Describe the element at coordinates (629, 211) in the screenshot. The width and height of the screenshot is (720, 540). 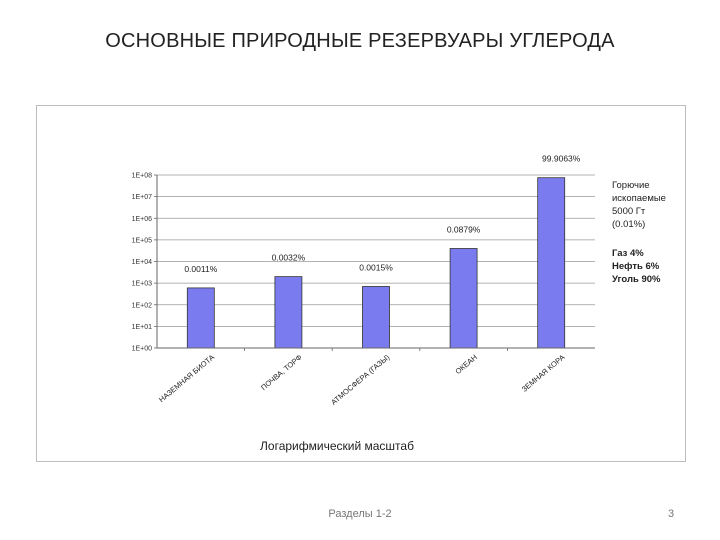
I see `note-line: 5000 Гт` at that location.